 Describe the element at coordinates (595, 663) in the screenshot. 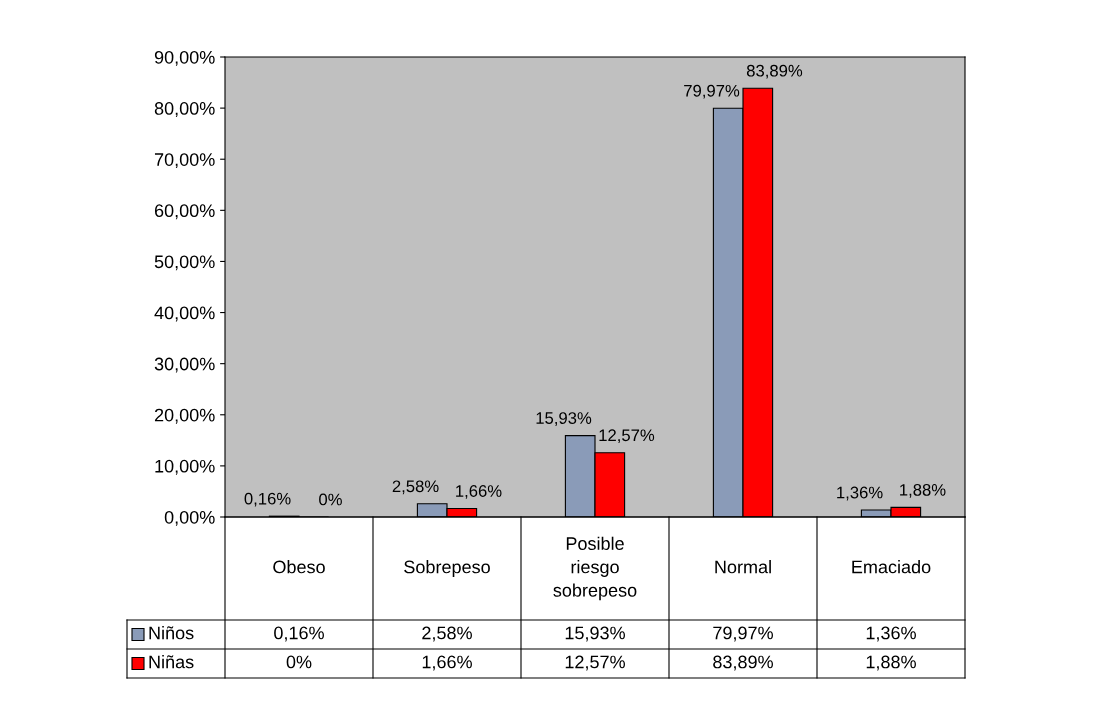

I see `data-label: 12,57%` at that location.